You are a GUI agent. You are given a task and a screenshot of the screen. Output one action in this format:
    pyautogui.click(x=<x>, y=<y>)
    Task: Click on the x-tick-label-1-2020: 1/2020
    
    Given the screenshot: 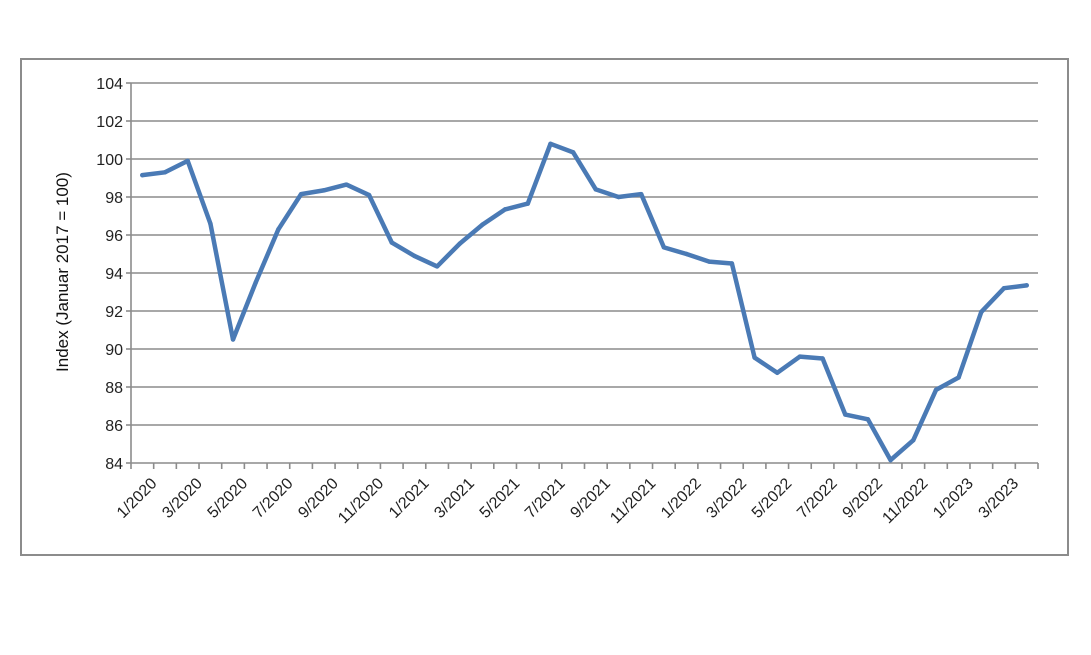 What is the action you would take?
    pyautogui.click(x=137, y=498)
    